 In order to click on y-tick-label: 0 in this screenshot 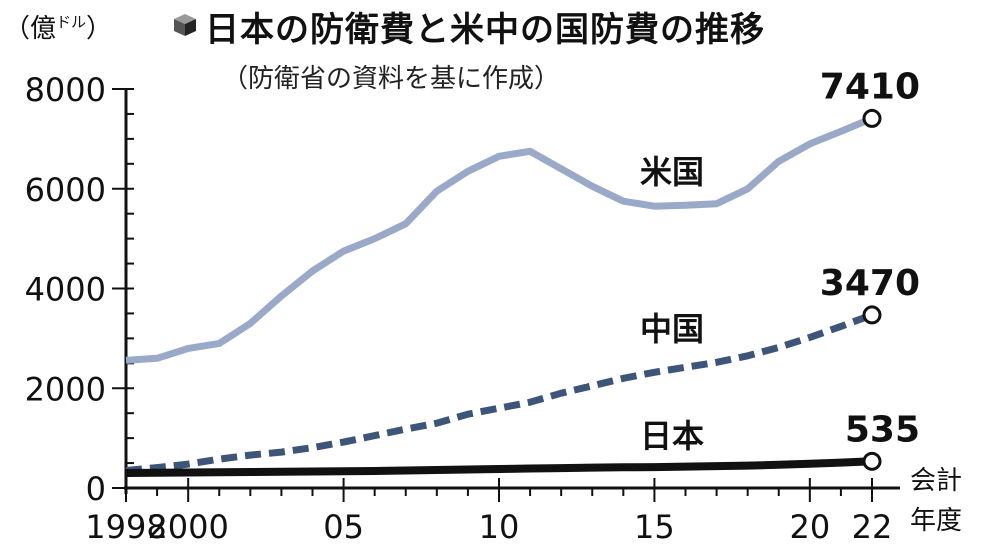, I will do `click(96, 489)`.